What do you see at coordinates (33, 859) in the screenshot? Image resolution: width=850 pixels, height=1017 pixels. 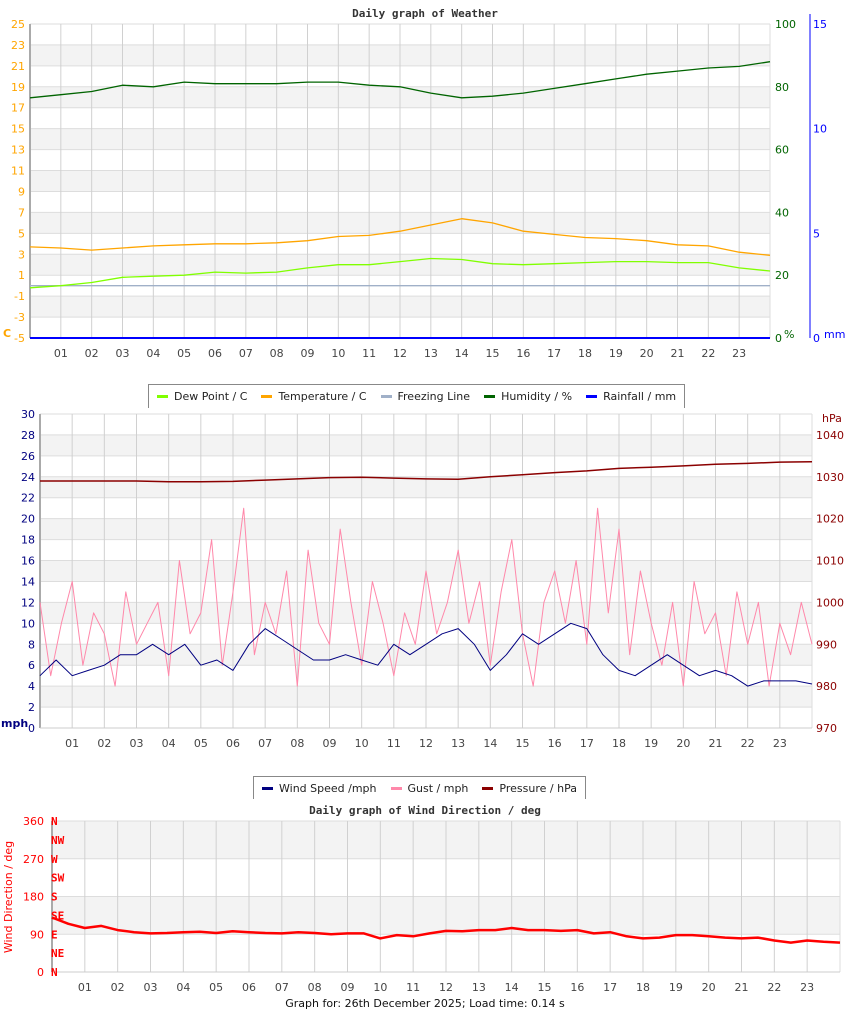 I see `direction-y-tick-label: 270` at bounding box center [33, 859].